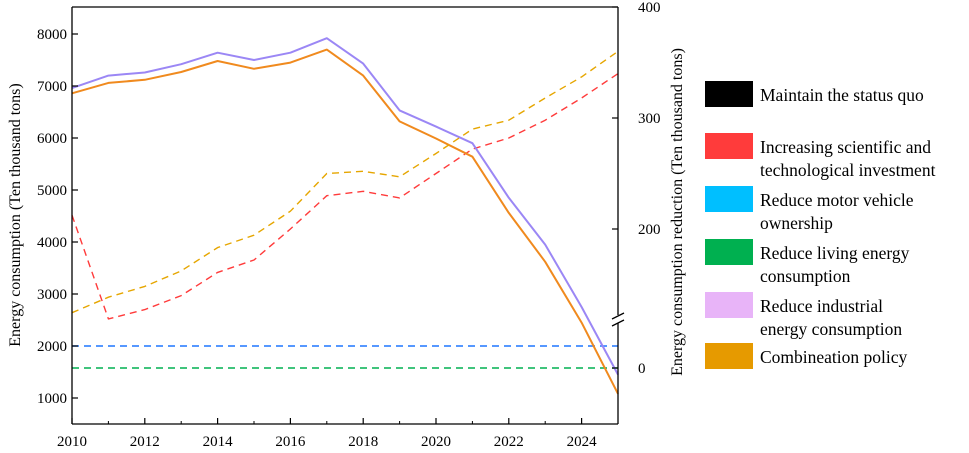 Image resolution: width=969 pixels, height=453 pixels. I want to click on x-tick-label: 2022, so click(509, 442).